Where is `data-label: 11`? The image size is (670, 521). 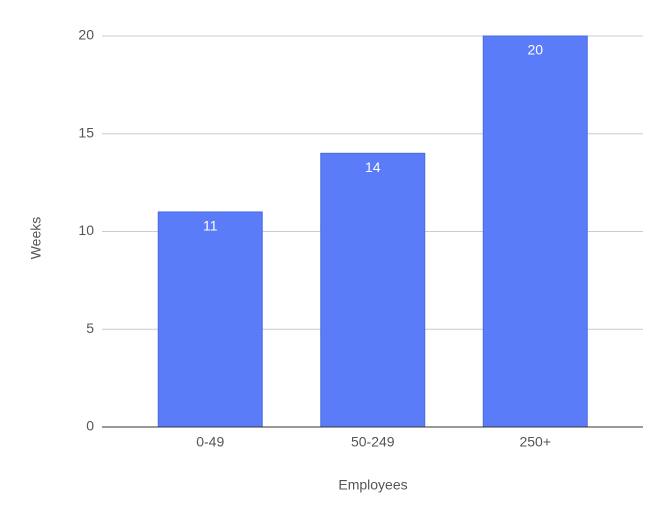
data-label: 11 is located at coordinates (210, 226).